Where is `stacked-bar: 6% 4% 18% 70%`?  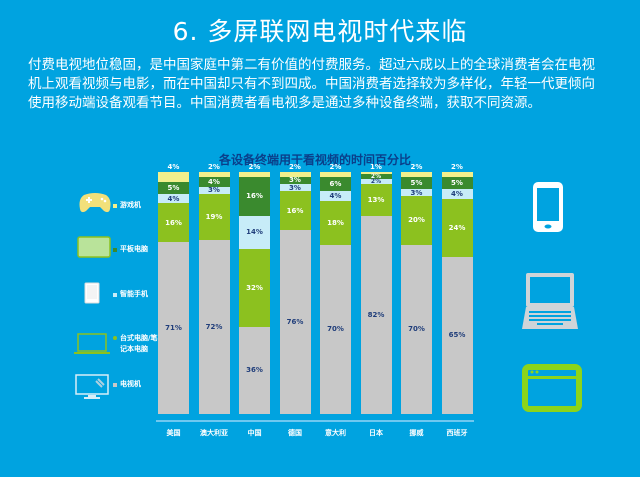
stacked-bar: 6% 4% 18% 70% is located at coordinates (335, 293).